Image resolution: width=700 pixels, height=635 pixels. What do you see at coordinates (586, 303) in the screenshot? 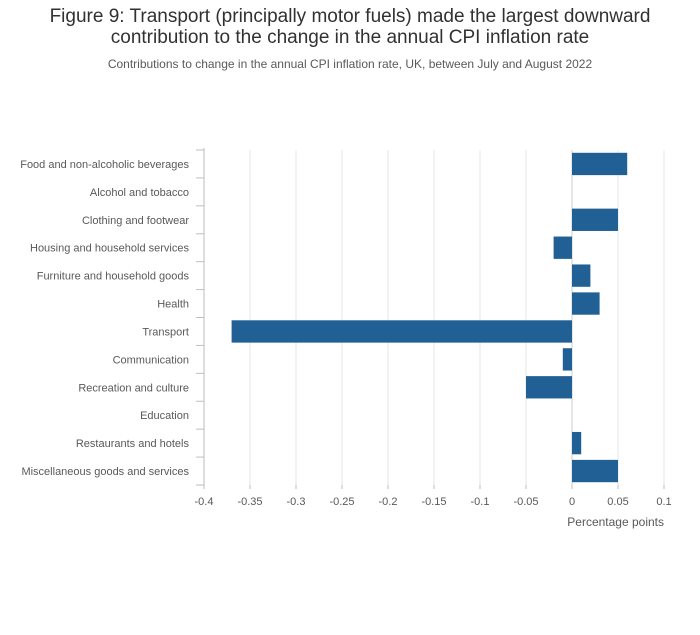
I see `bar-health` at bounding box center [586, 303].